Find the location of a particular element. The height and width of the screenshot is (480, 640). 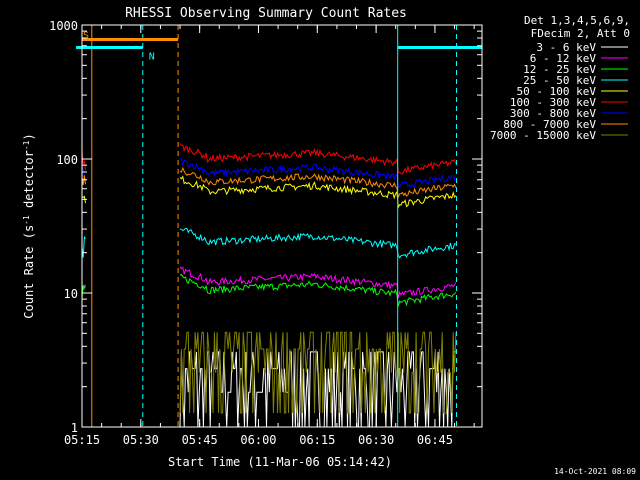

y-axis-label: Count Rate (s-1 detector-1) is located at coordinates (29, 225).